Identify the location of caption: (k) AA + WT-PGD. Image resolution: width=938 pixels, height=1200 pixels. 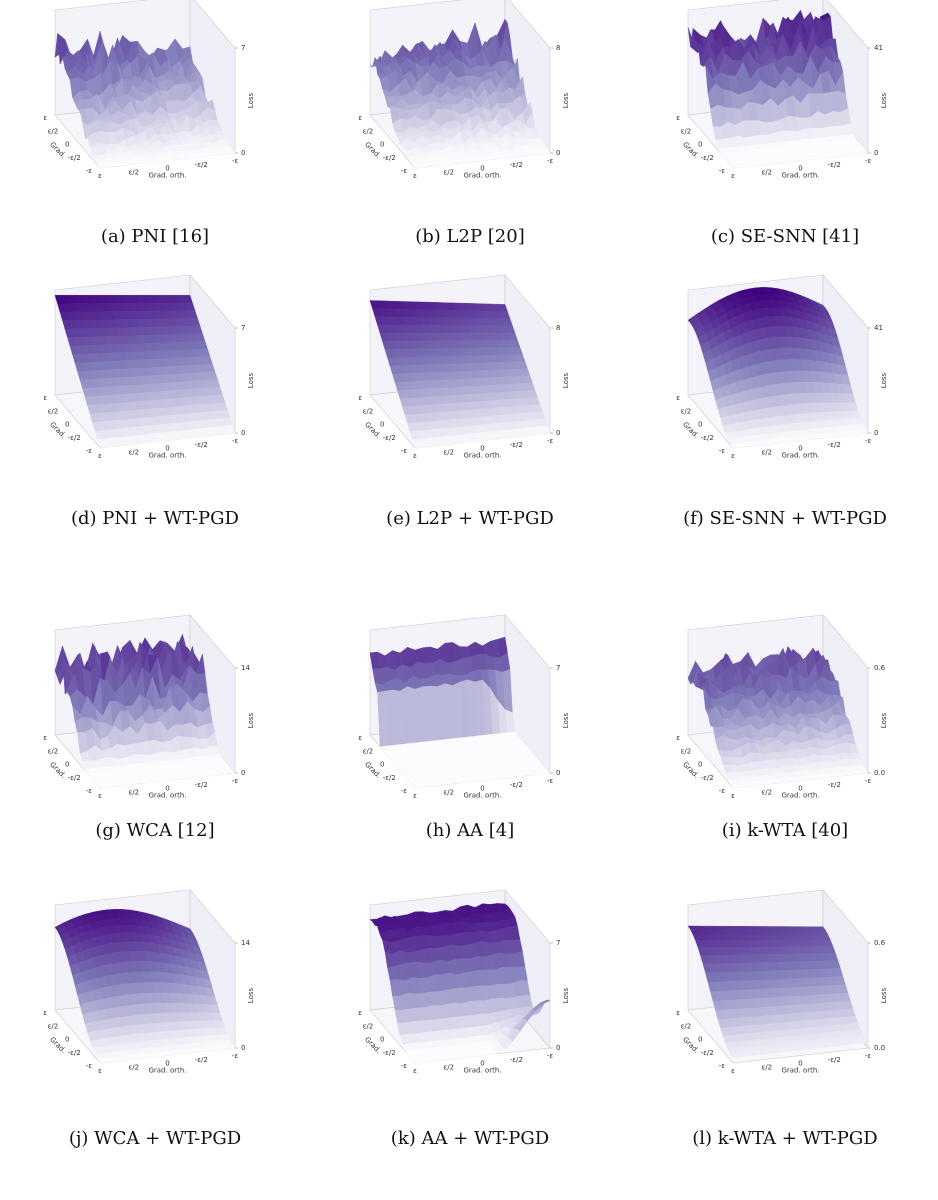
(470, 1138).